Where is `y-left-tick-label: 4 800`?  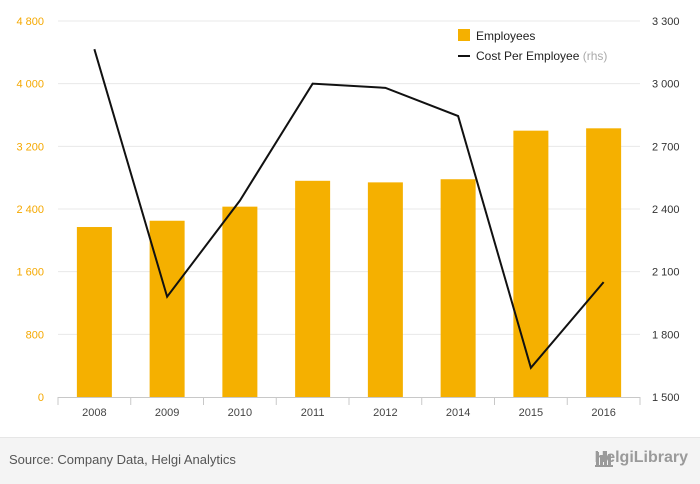 y-left-tick-label: 4 800 is located at coordinates (30, 22).